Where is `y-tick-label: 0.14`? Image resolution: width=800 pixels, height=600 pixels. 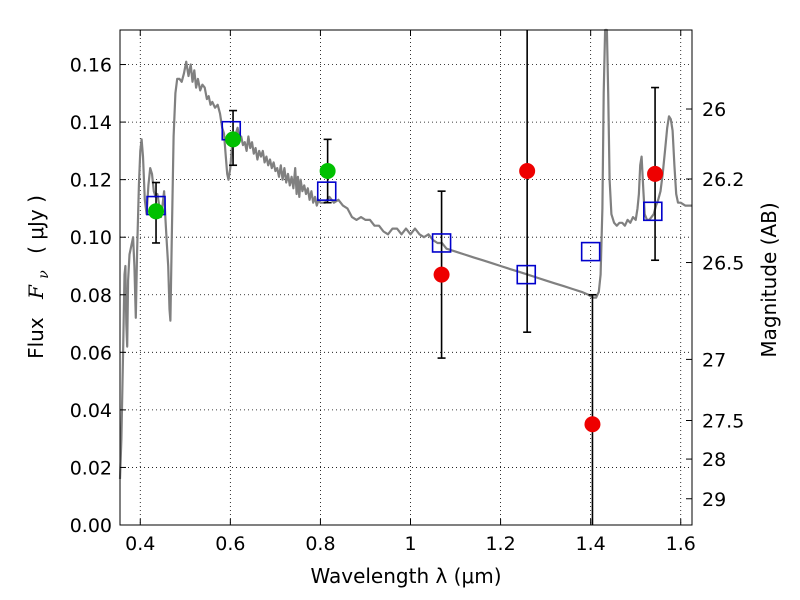 y-tick-label: 0.14 is located at coordinates (91, 123).